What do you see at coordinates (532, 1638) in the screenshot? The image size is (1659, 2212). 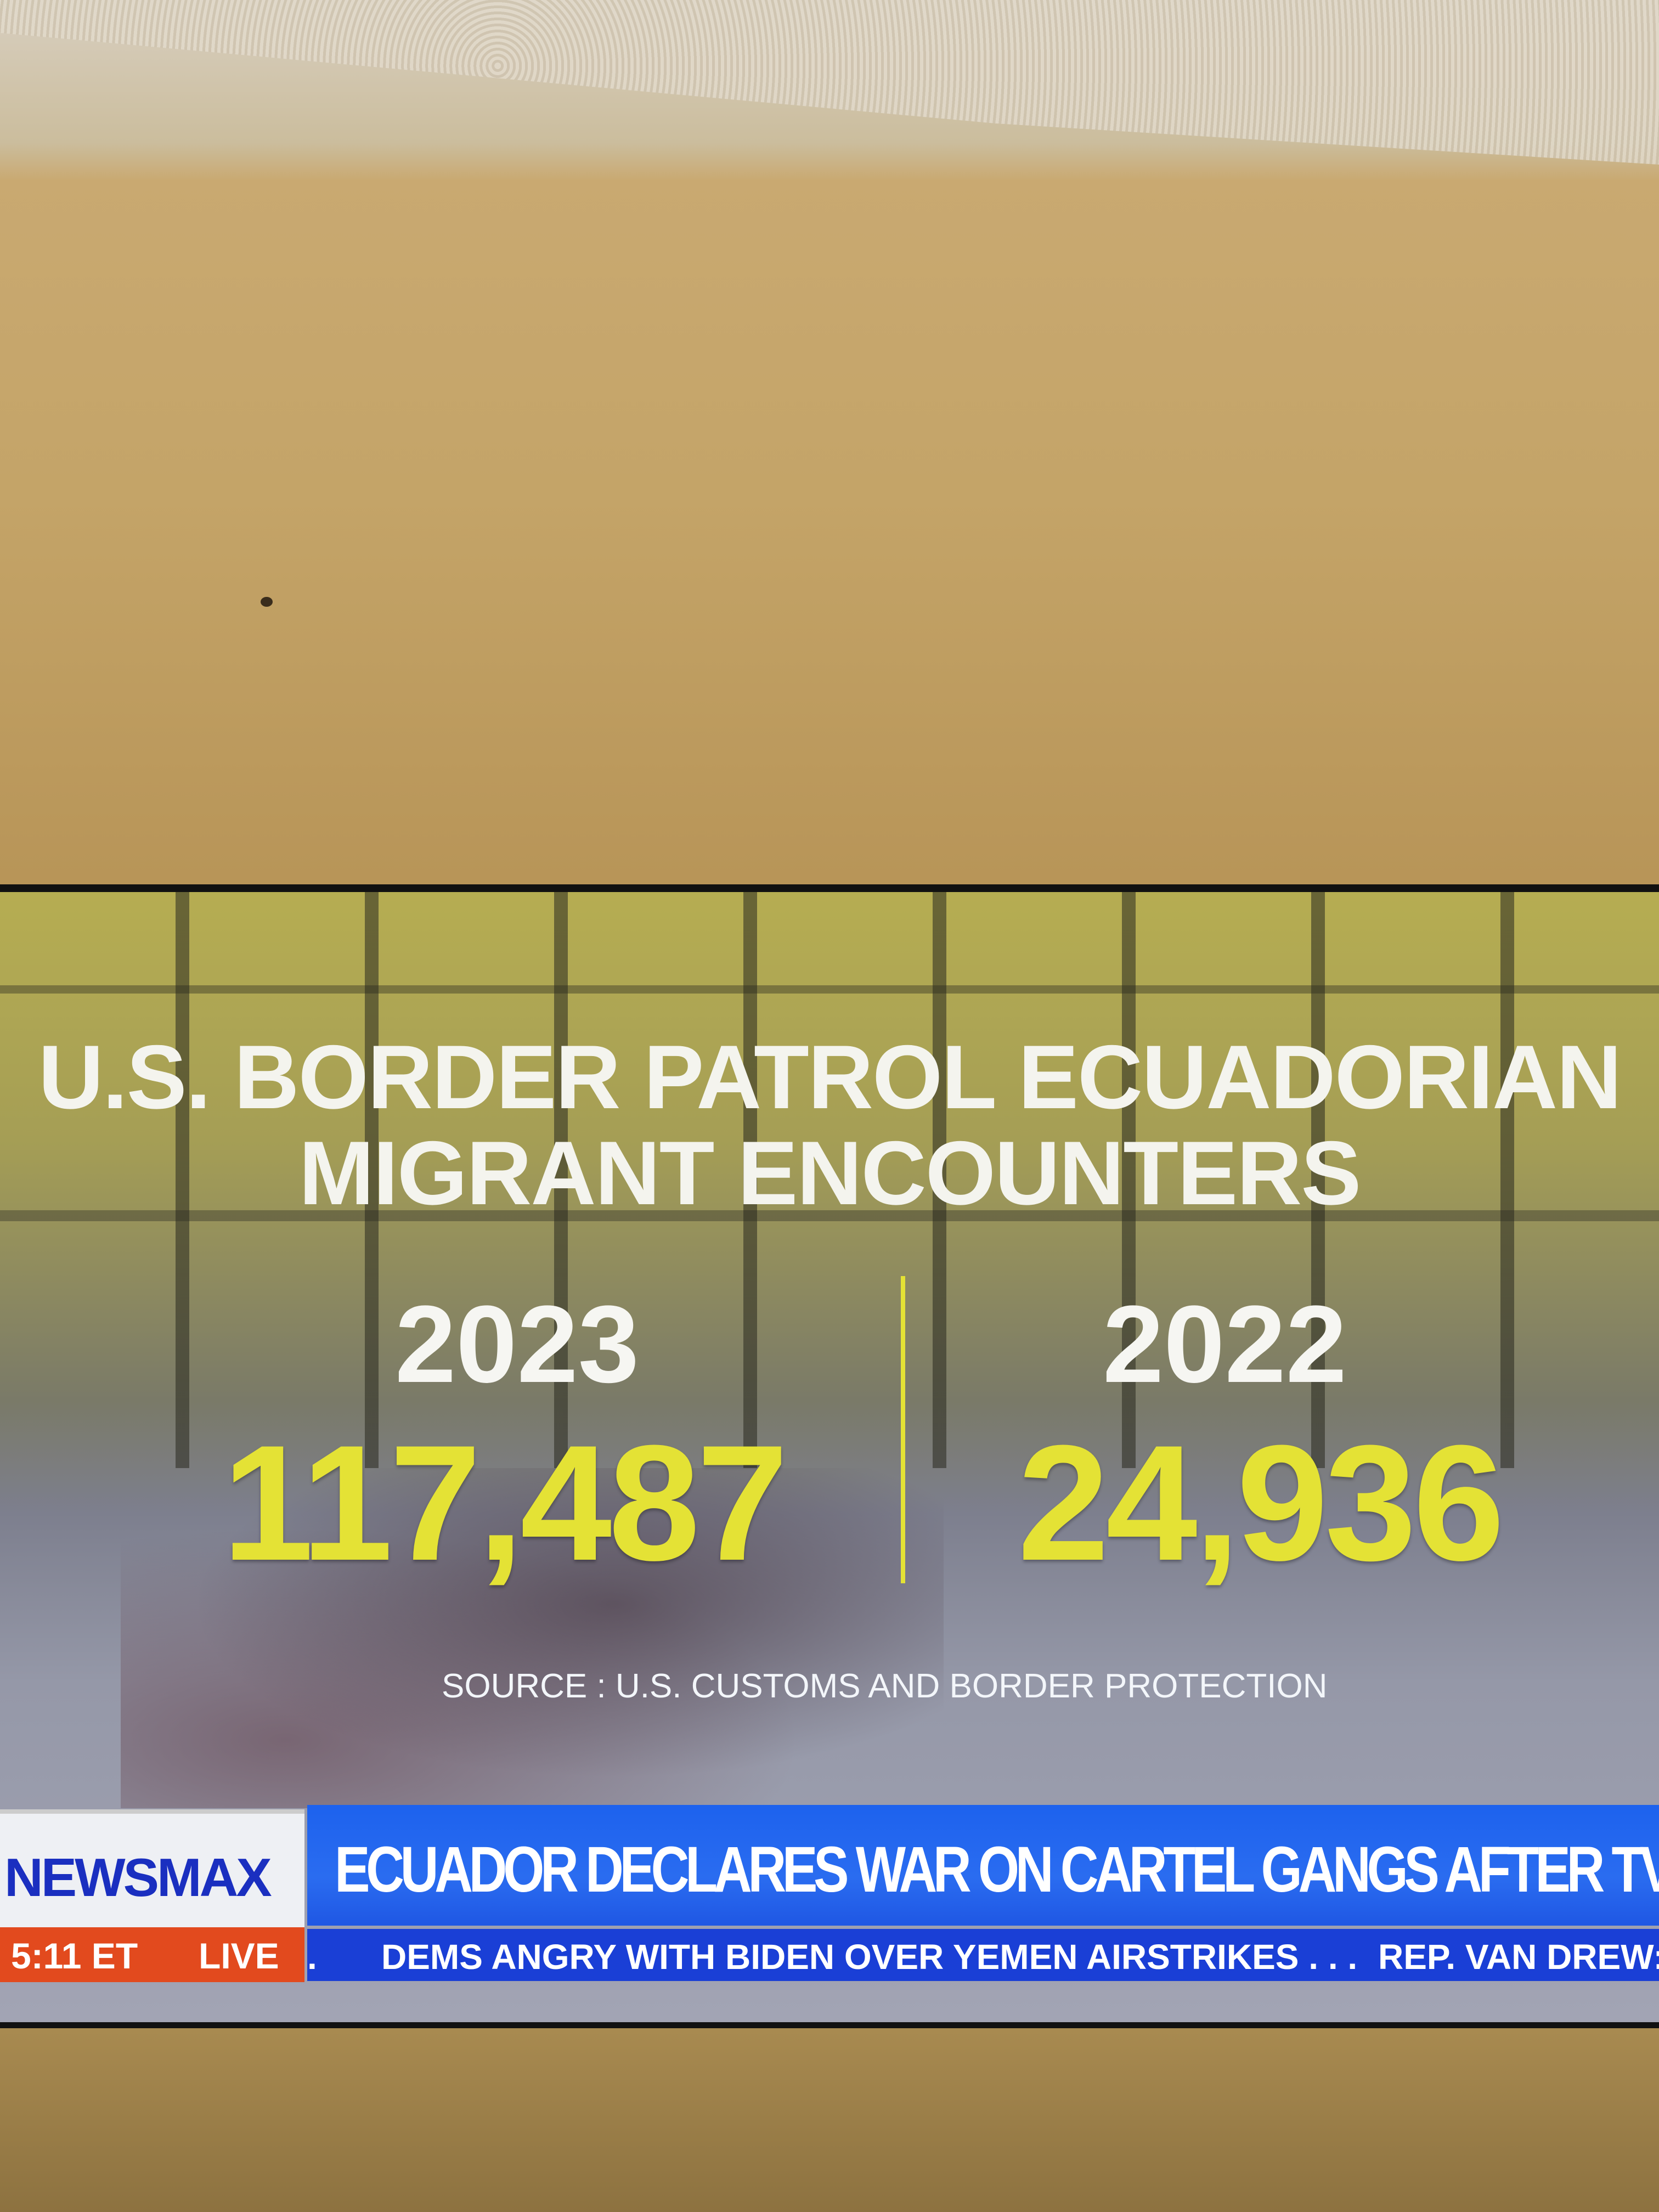 I see `migrant-crowd-background` at bounding box center [532, 1638].